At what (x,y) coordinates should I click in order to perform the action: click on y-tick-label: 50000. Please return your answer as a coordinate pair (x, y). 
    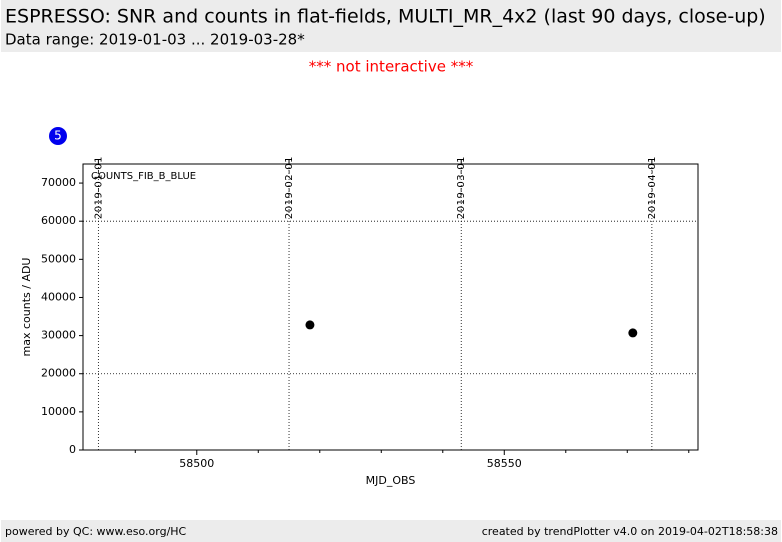
    Looking at the image, I should click on (58, 258).